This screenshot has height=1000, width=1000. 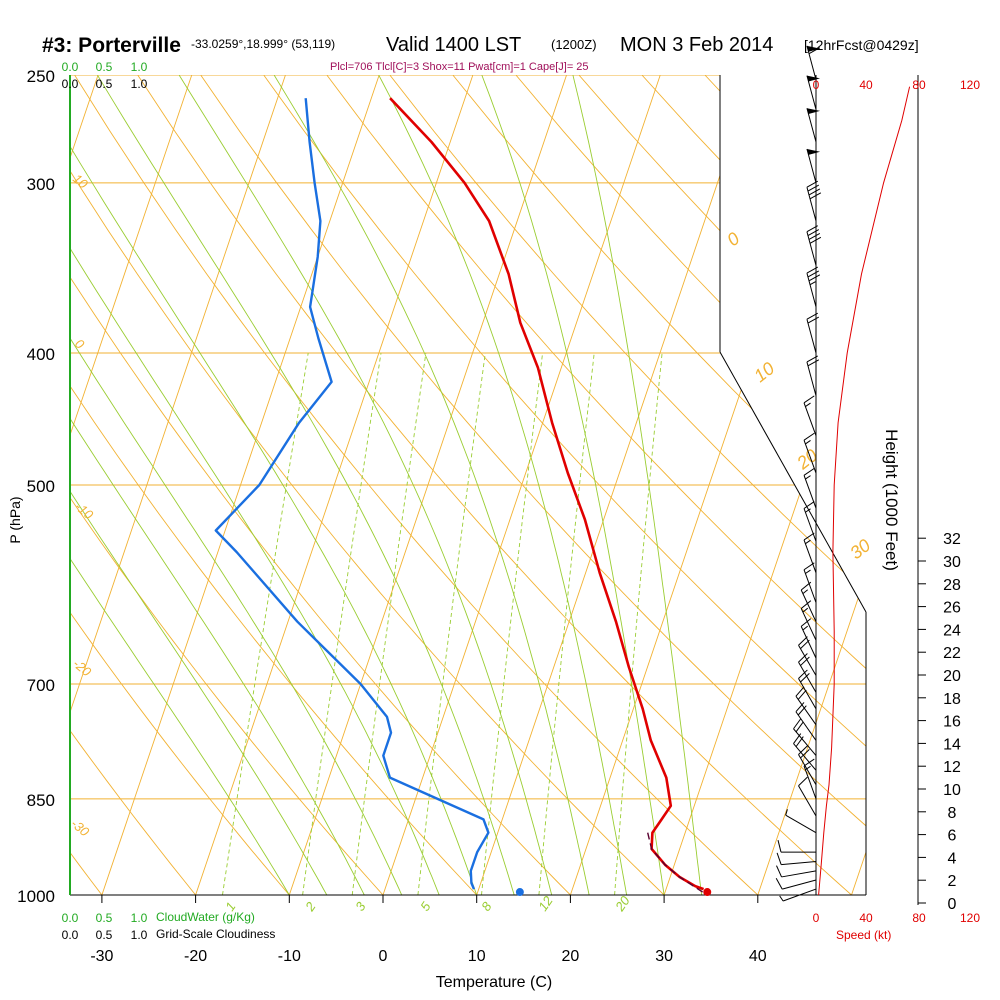 I want to click on x-tick-label: 30, so click(x=664, y=956).